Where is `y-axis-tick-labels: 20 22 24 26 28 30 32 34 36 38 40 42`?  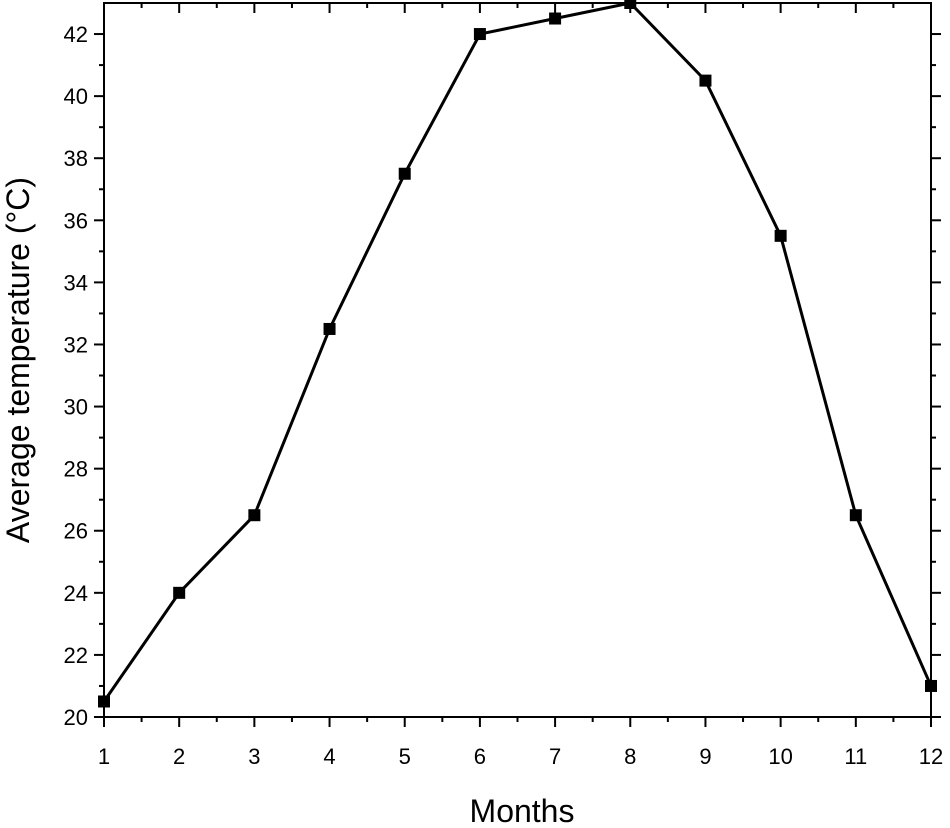 y-axis-tick-labels: 20 22 24 26 28 30 32 34 36 38 40 42 is located at coordinates (76, 376).